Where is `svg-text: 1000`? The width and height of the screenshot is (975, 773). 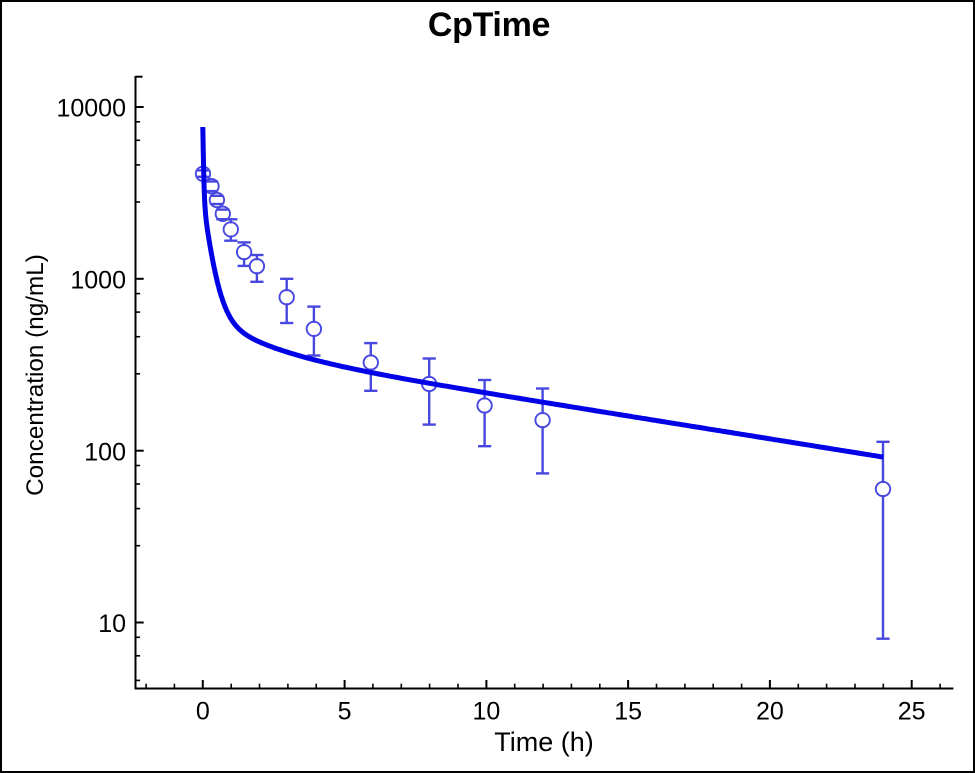
svg-text: 1000 is located at coordinates (98, 280).